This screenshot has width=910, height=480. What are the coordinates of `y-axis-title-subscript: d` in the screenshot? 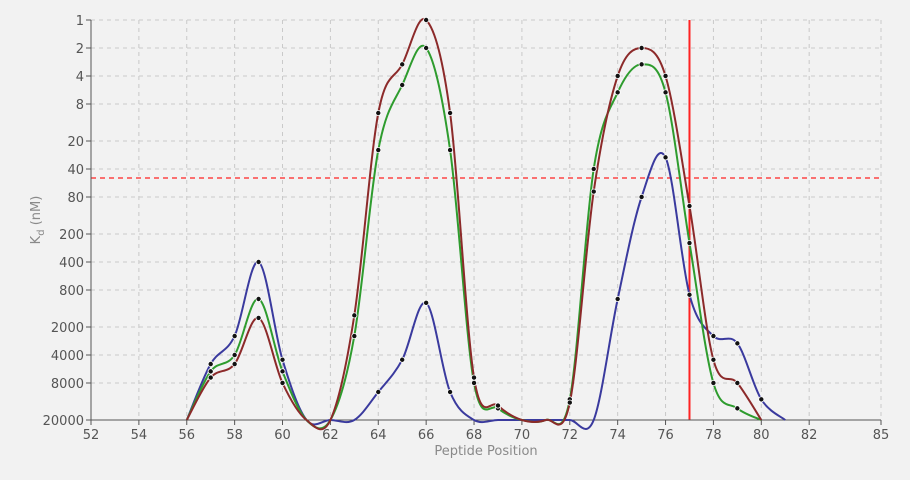 It's located at (41, 232).